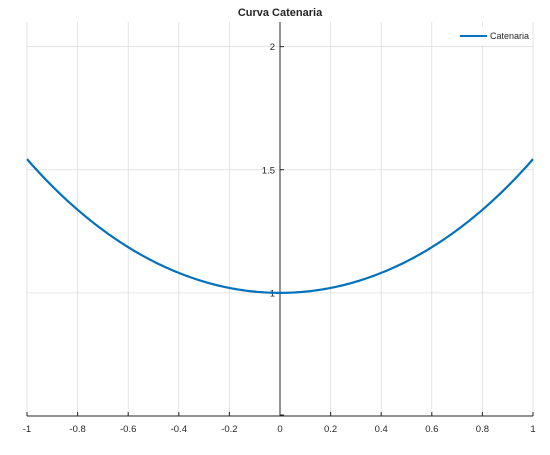 The height and width of the screenshot is (455, 550). Describe the element at coordinates (280, 13) in the screenshot. I see `chart-title: Curva Catenaria` at that location.